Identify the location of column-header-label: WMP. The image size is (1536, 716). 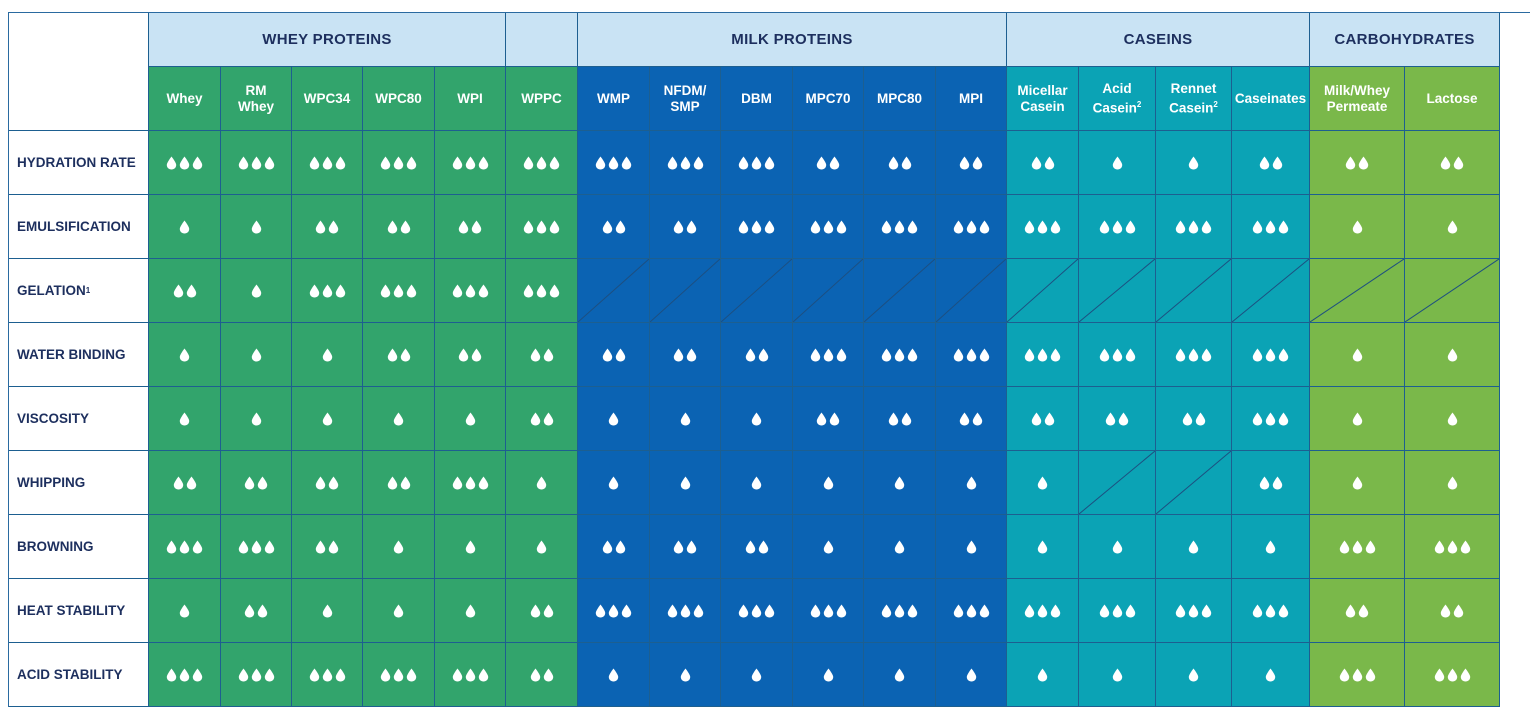
(613, 98).